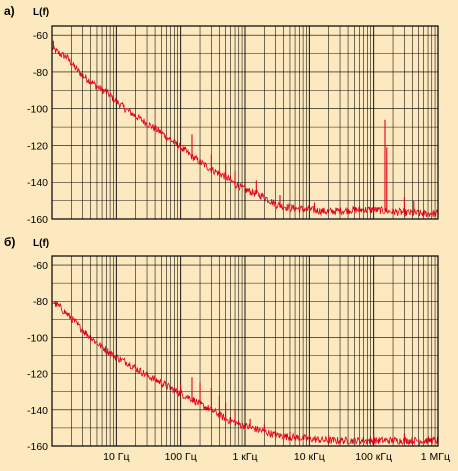  What do you see at coordinates (37, 128) in the screenshot?
I see `panel-a-y-ticks: -60 -80 -100 -120 -140 -160` at bounding box center [37, 128].